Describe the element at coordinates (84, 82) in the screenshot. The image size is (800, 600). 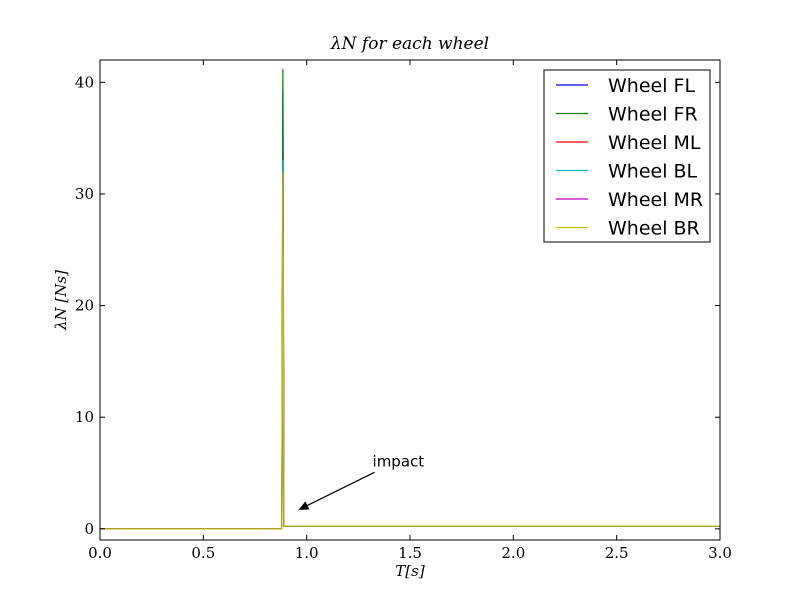
I see `y-tick-label: 40` at that location.